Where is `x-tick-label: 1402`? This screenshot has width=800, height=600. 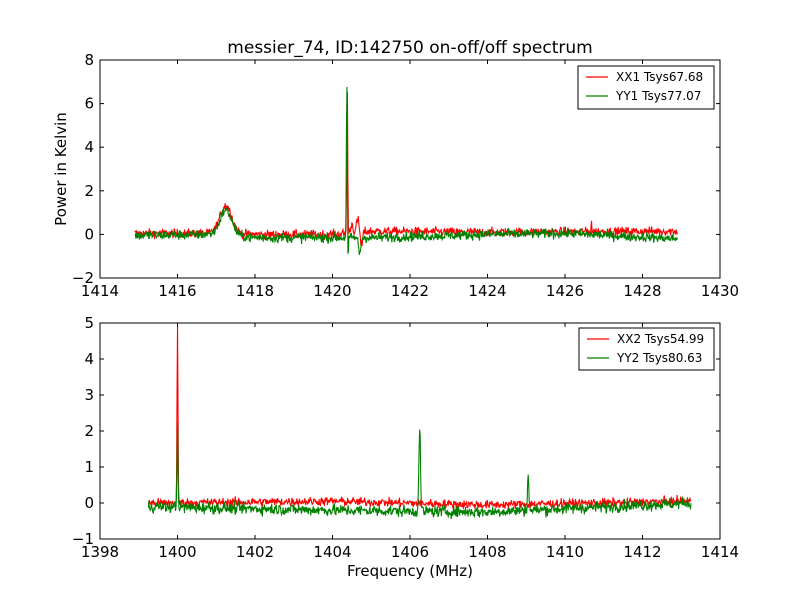 x-tick-label: 1402 is located at coordinates (255, 552).